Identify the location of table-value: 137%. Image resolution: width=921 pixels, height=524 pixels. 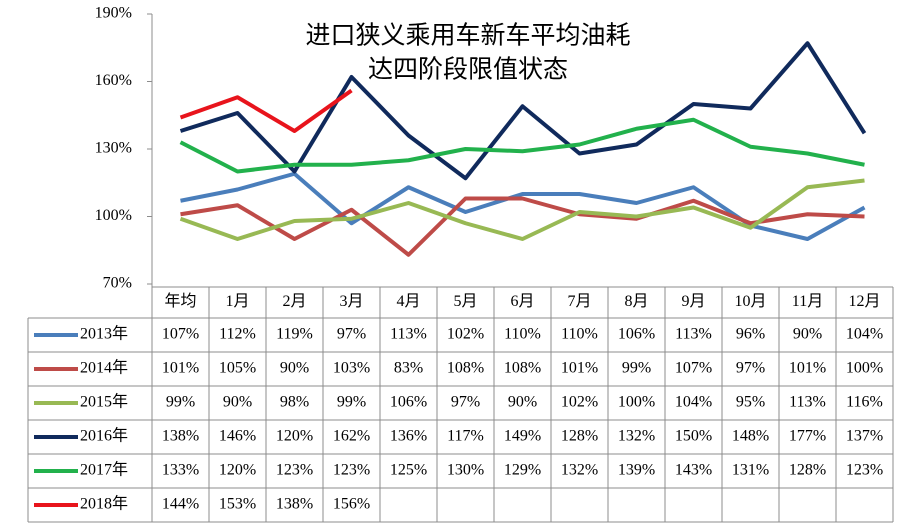
(864, 436).